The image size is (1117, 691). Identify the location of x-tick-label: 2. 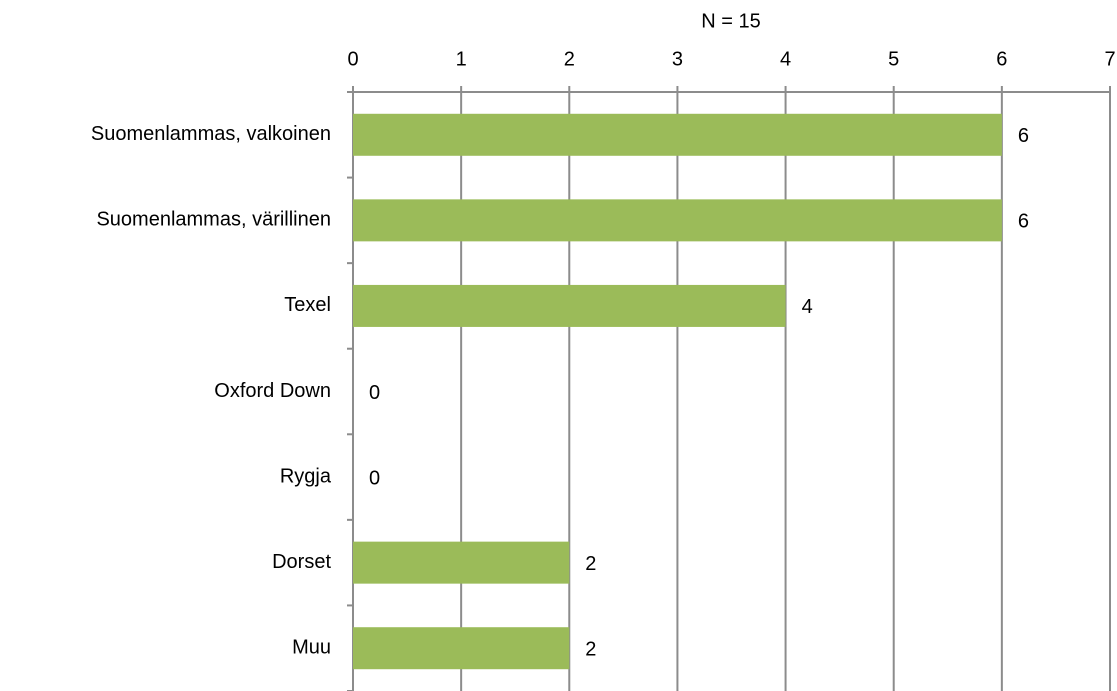
(569, 59).